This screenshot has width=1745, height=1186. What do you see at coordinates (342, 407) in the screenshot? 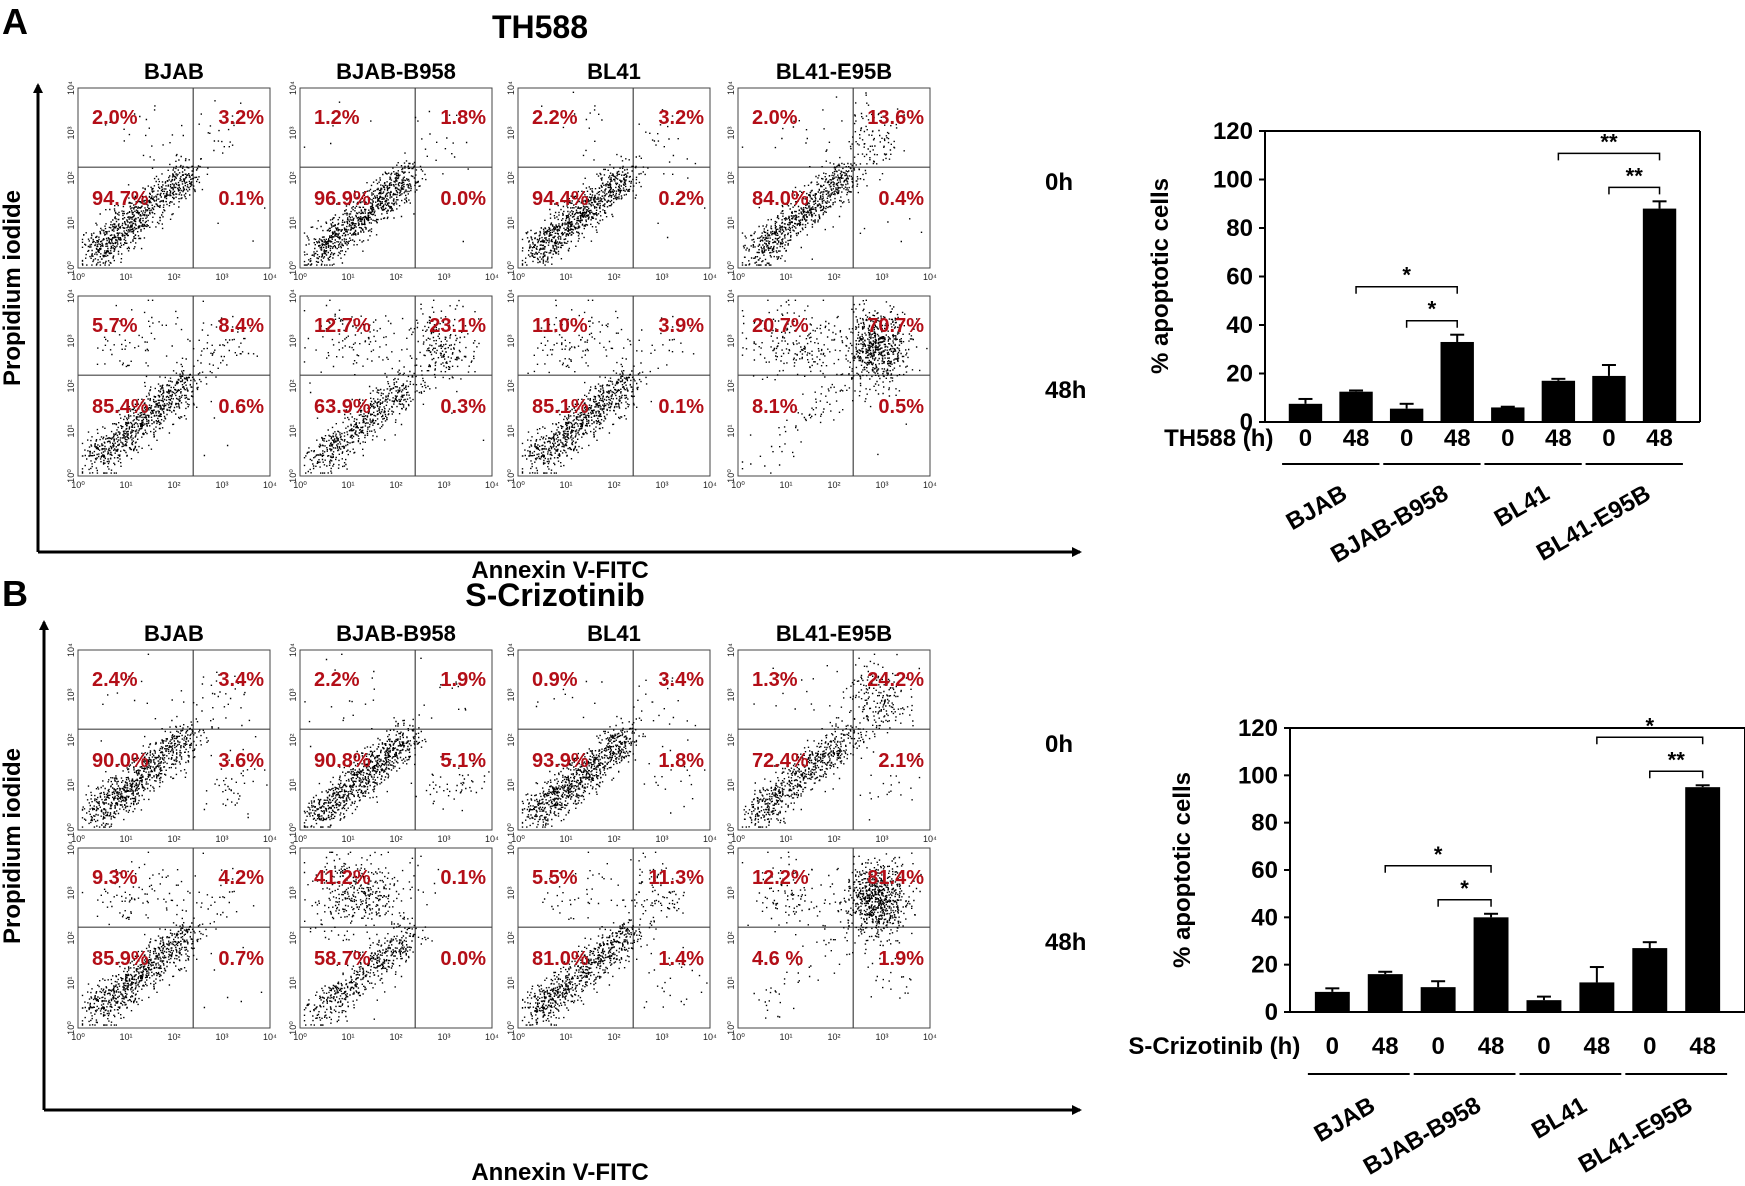
I see `quadrant-lower-left: 63.9%` at bounding box center [342, 407].